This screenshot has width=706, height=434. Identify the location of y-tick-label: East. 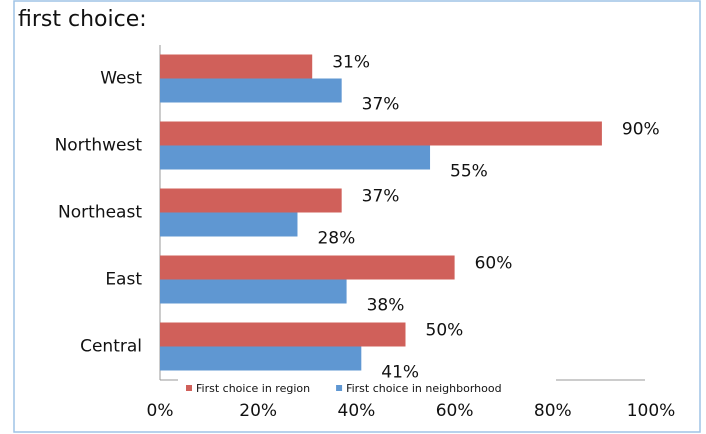
(123, 280).